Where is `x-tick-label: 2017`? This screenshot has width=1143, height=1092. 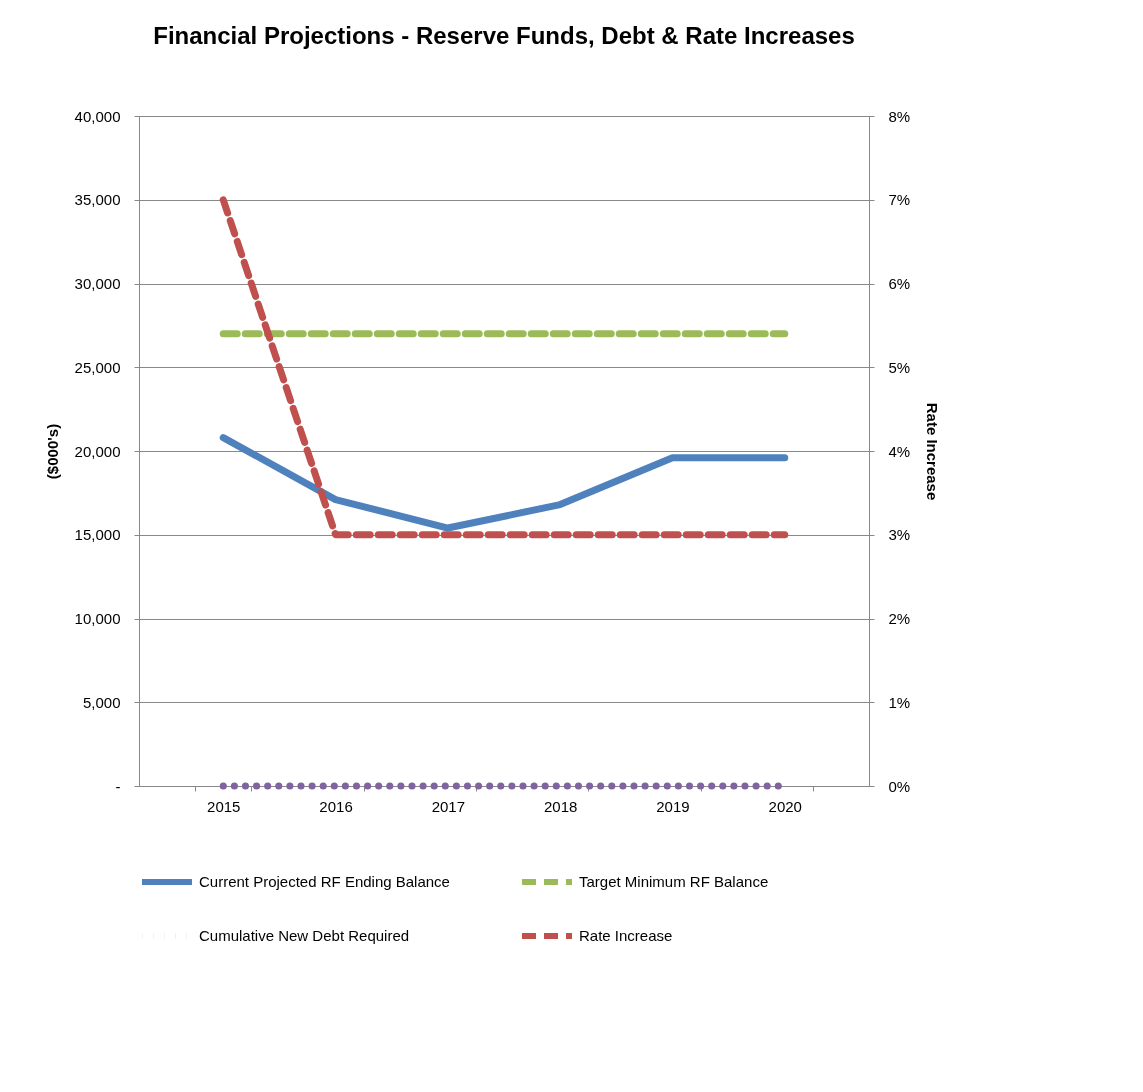
x-tick-label: 2017 is located at coordinates (448, 806).